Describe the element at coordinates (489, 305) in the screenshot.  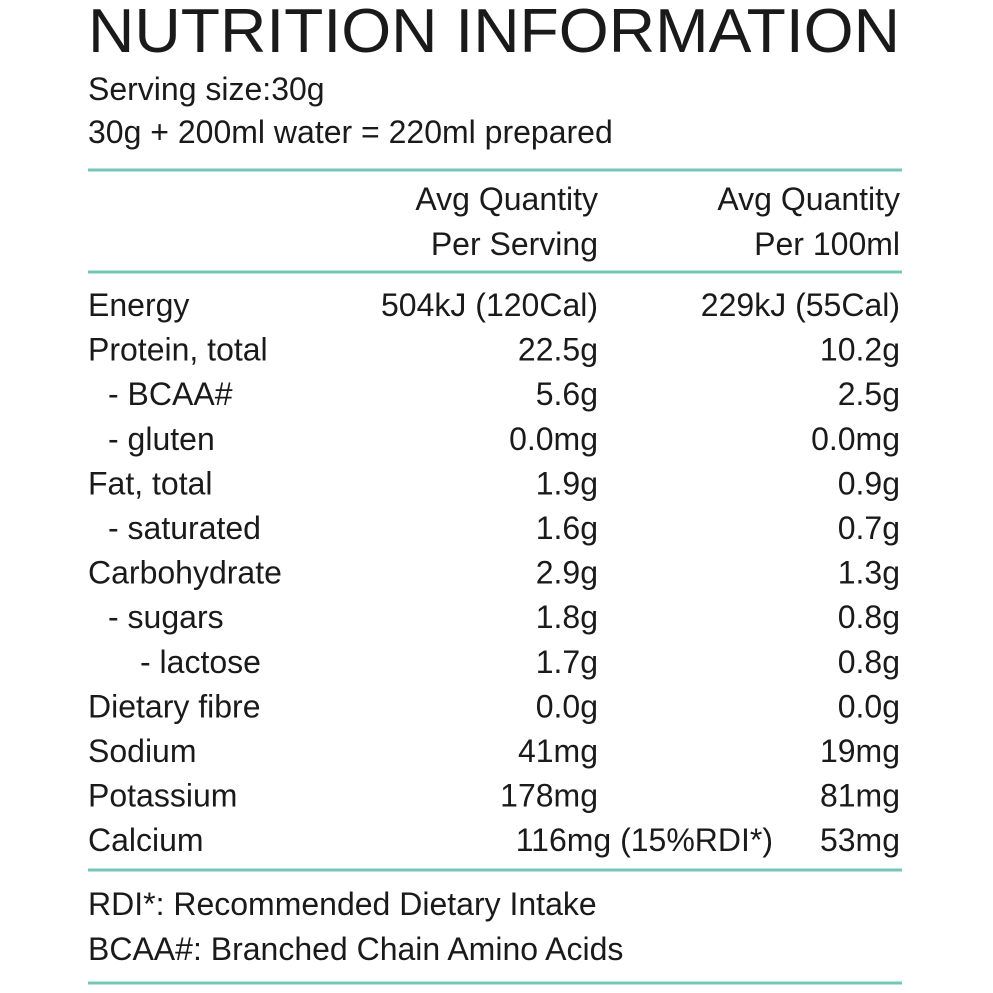
I see `cell: 504kJ (120Cal)` at that location.